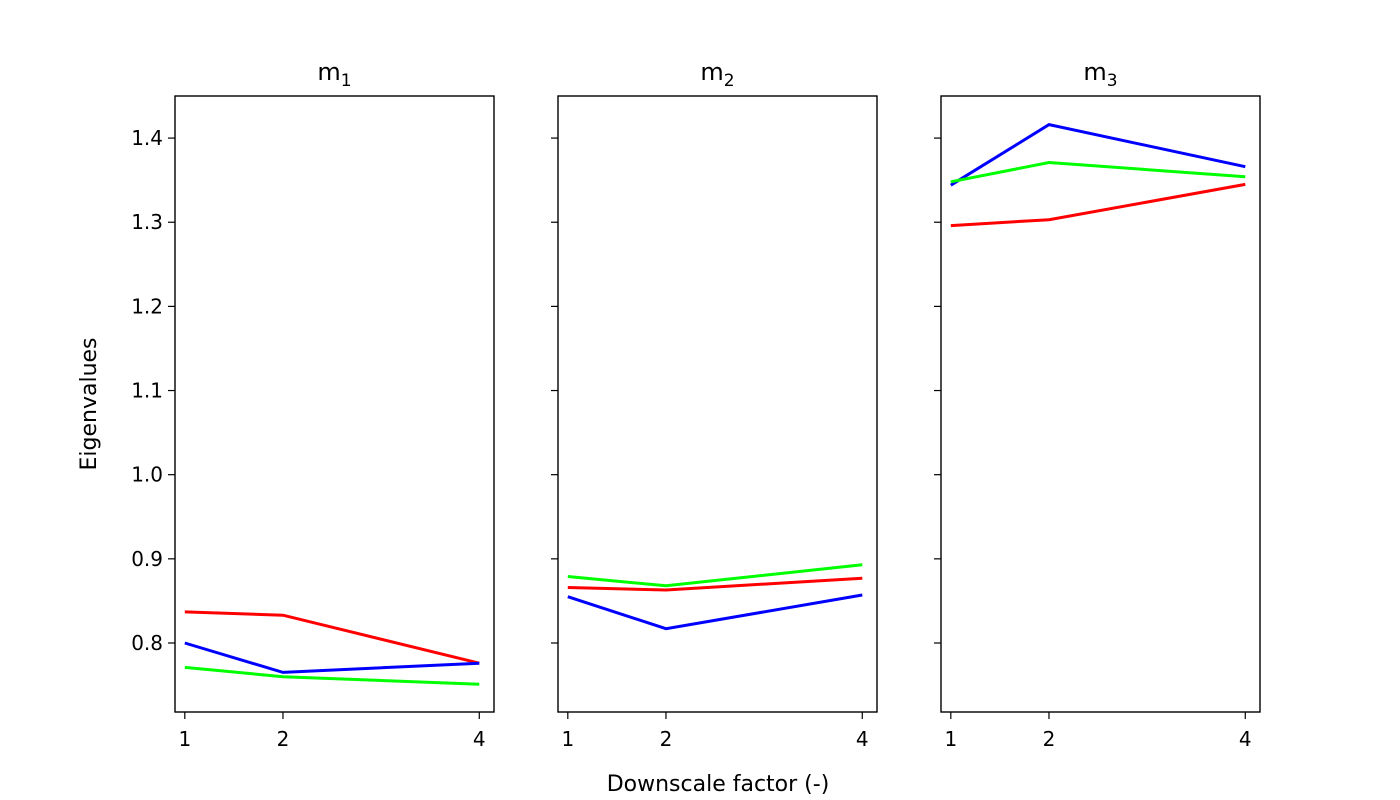 The image size is (1400, 800). Describe the element at coordinates (718, 784) in the screenshot. I see `x-axis-label: Downscale factor (-)` at that location.